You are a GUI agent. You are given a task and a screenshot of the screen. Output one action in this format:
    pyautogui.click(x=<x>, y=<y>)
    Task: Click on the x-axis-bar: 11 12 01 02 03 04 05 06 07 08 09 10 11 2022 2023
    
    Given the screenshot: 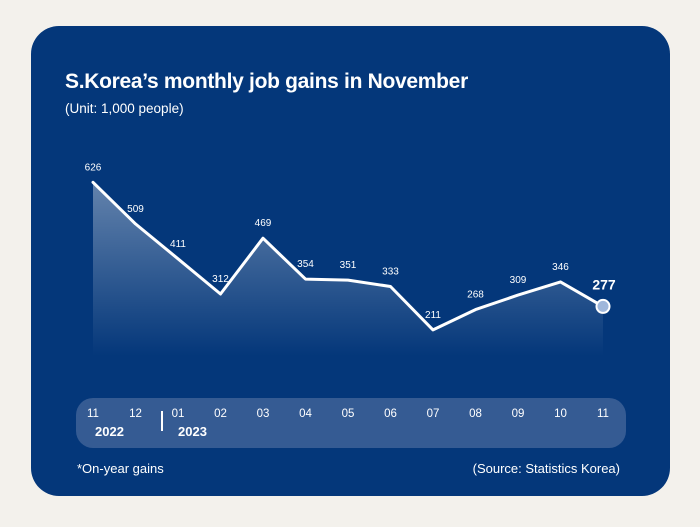 What is the action you would take?
    pyautogui.click(x=351, y=423)
    